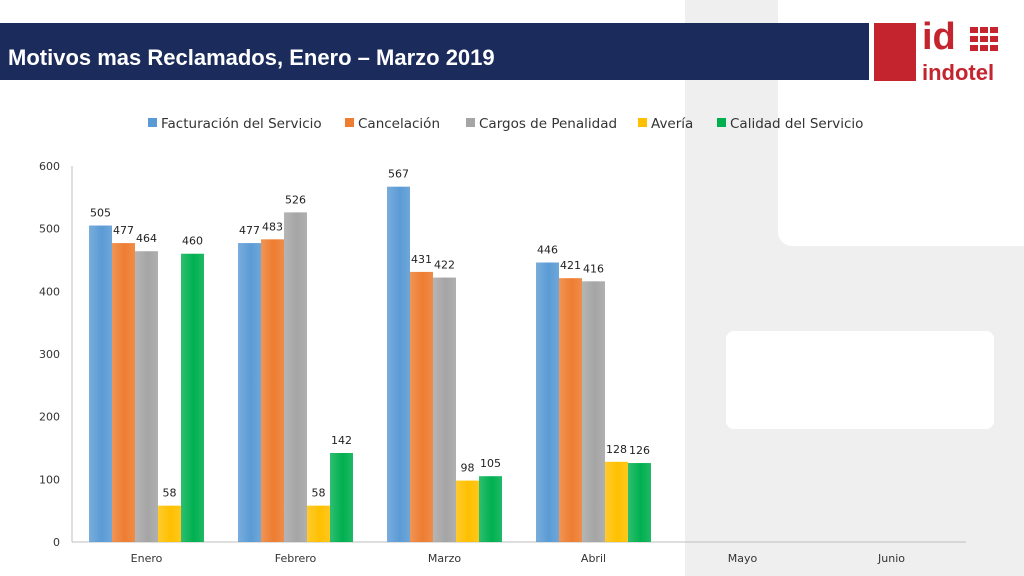 The height and width of the screenshot is (576, 1024). What do you see at coordinates (147, 558) in the screenshot?
I see `x-tick-label: Enero` at bounding box center [147, 558].